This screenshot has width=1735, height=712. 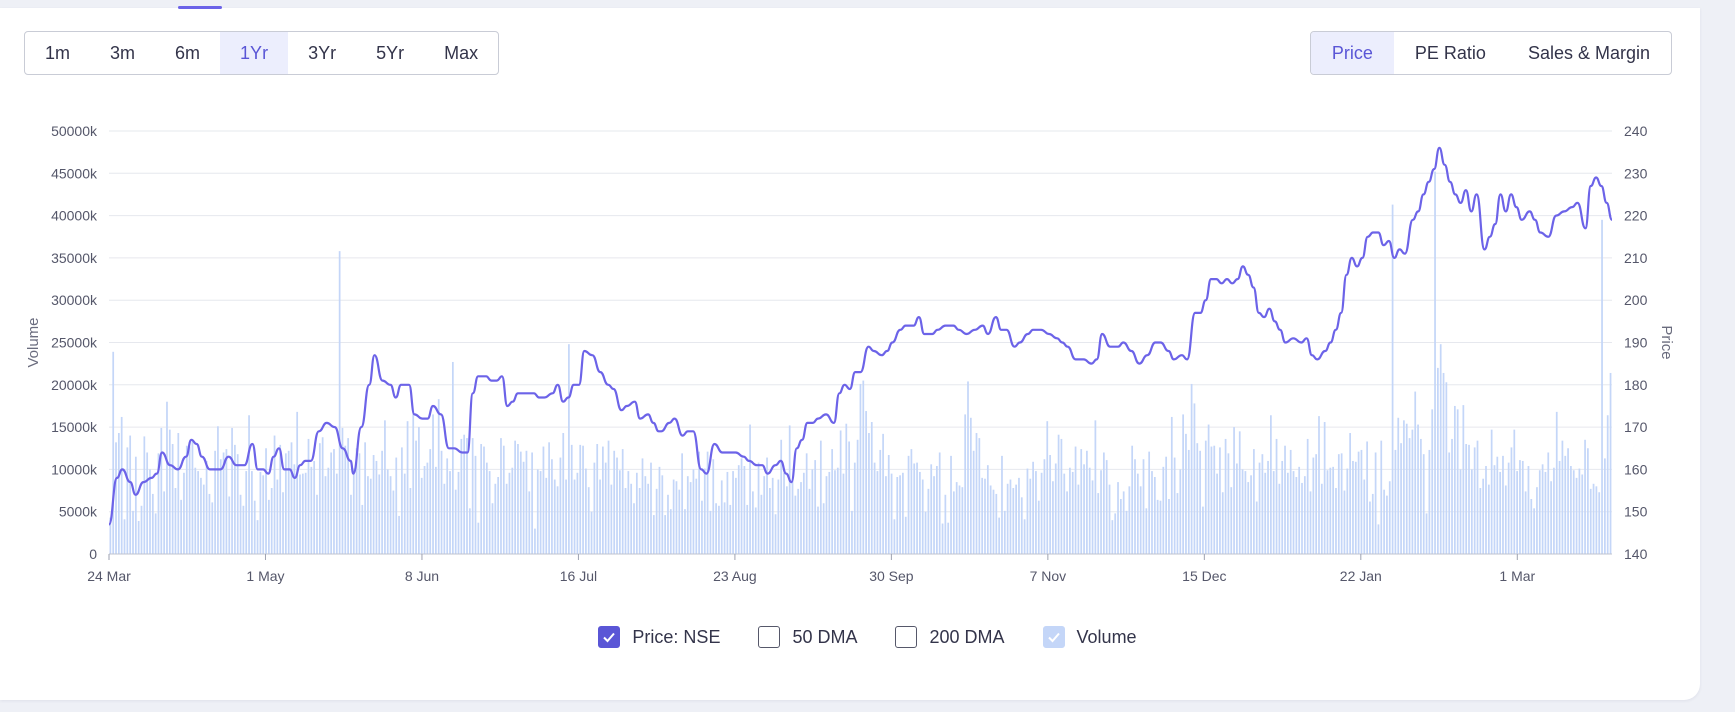 What do you see at coordinates (950, 637) in the screenshot?
I see `legend-200-dma: 200 DMA` at bounding box center [950, 637].